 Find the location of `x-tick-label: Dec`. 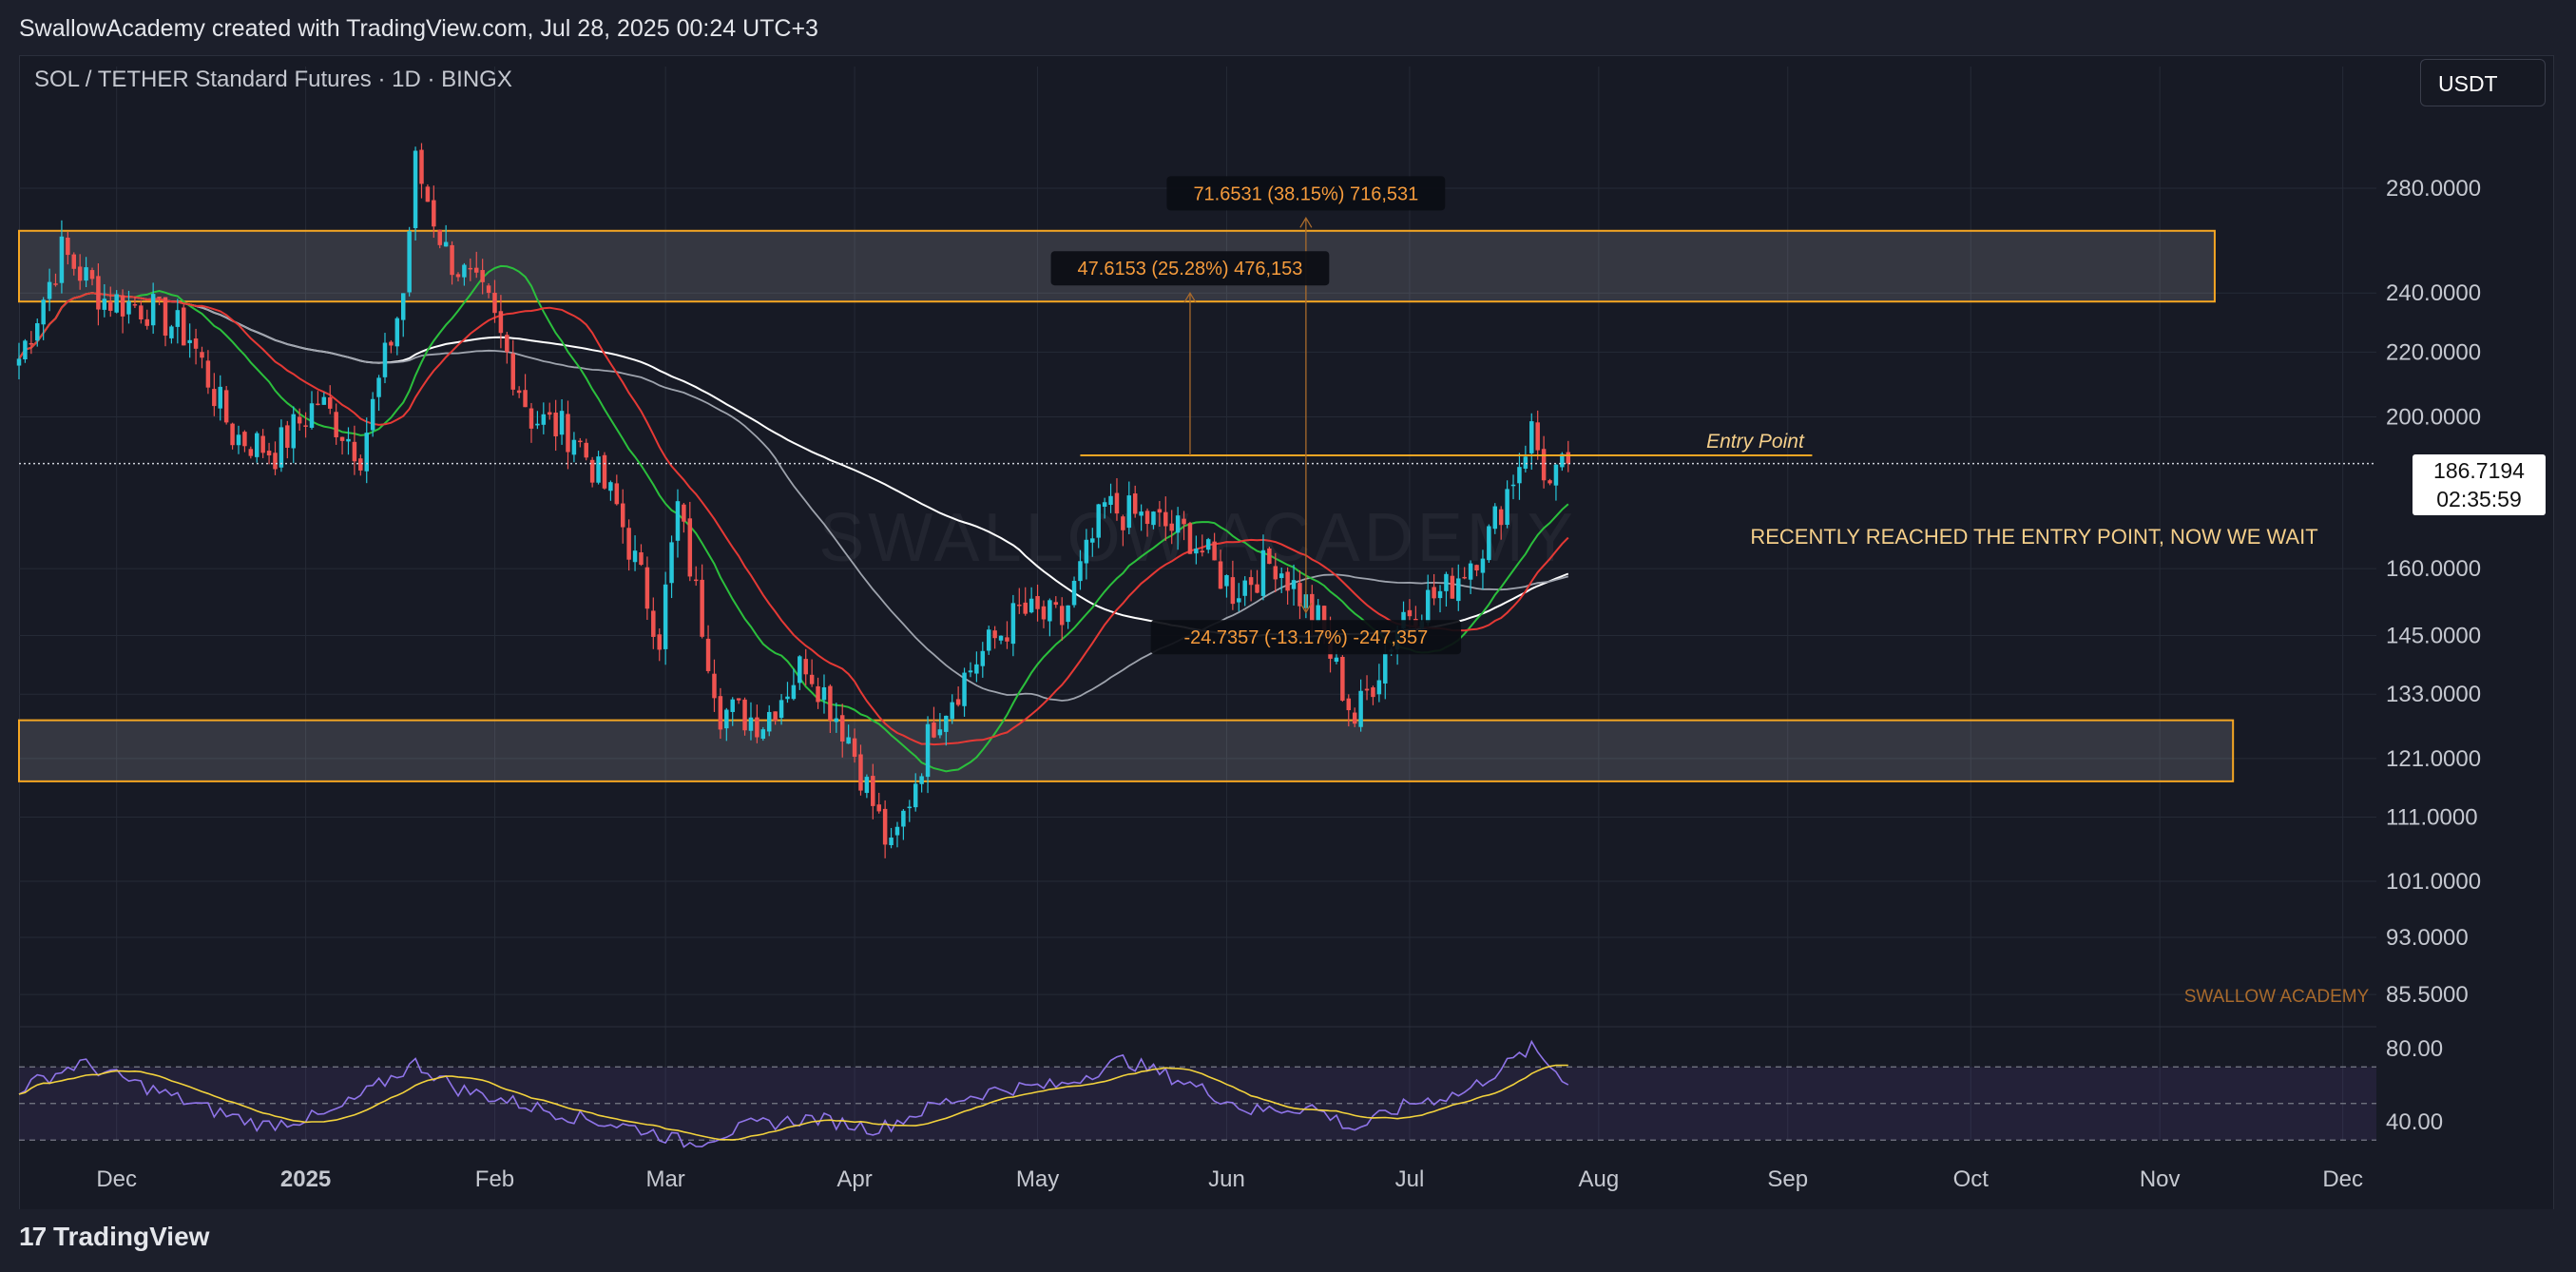

x-tick-label: Dec is located at coordinates (116, 1179).